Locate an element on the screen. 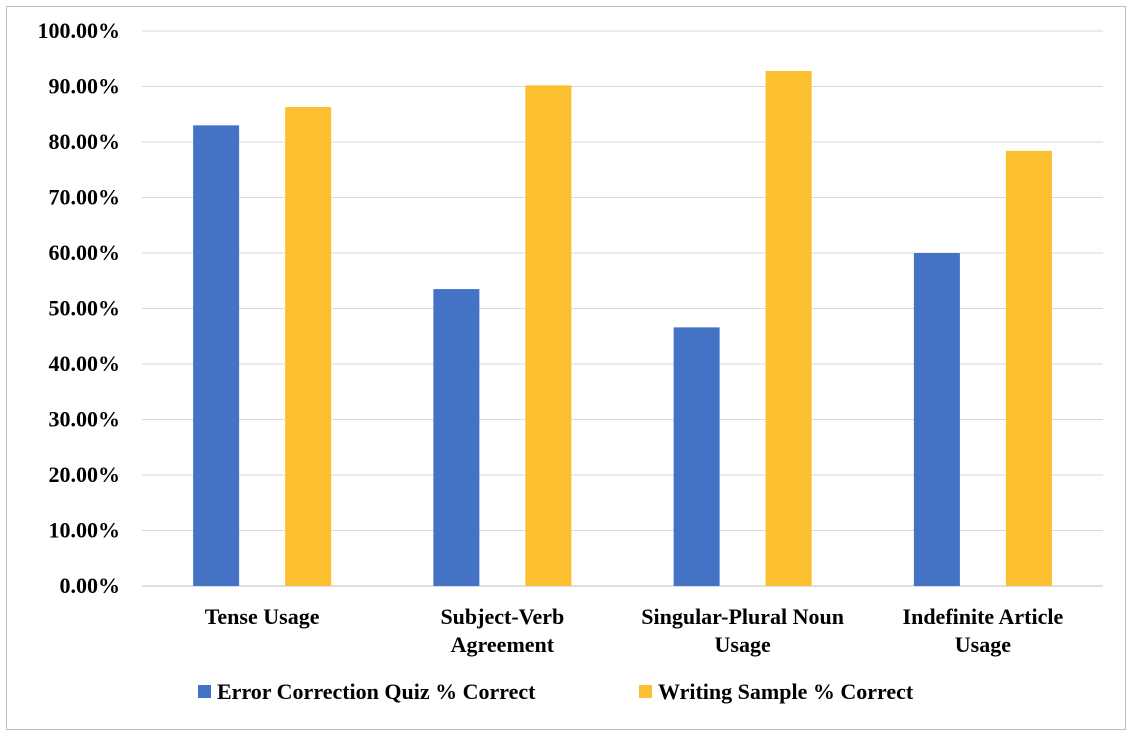 Image resolution: width=1134 pixels, height=738 pixels. y-tick-label: 80.00% is located at coordinates (85, 141).